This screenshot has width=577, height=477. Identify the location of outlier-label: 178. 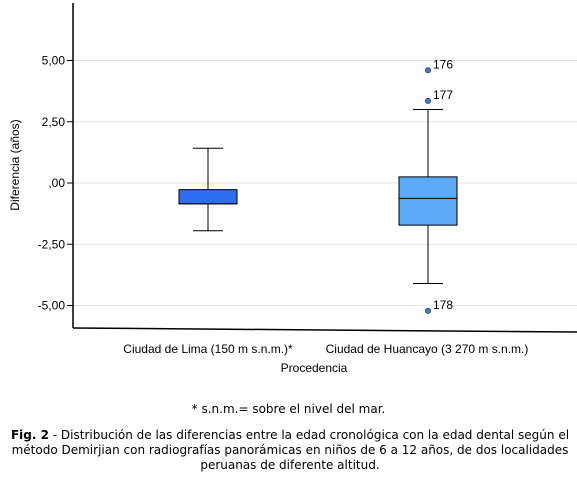
(443, 305).